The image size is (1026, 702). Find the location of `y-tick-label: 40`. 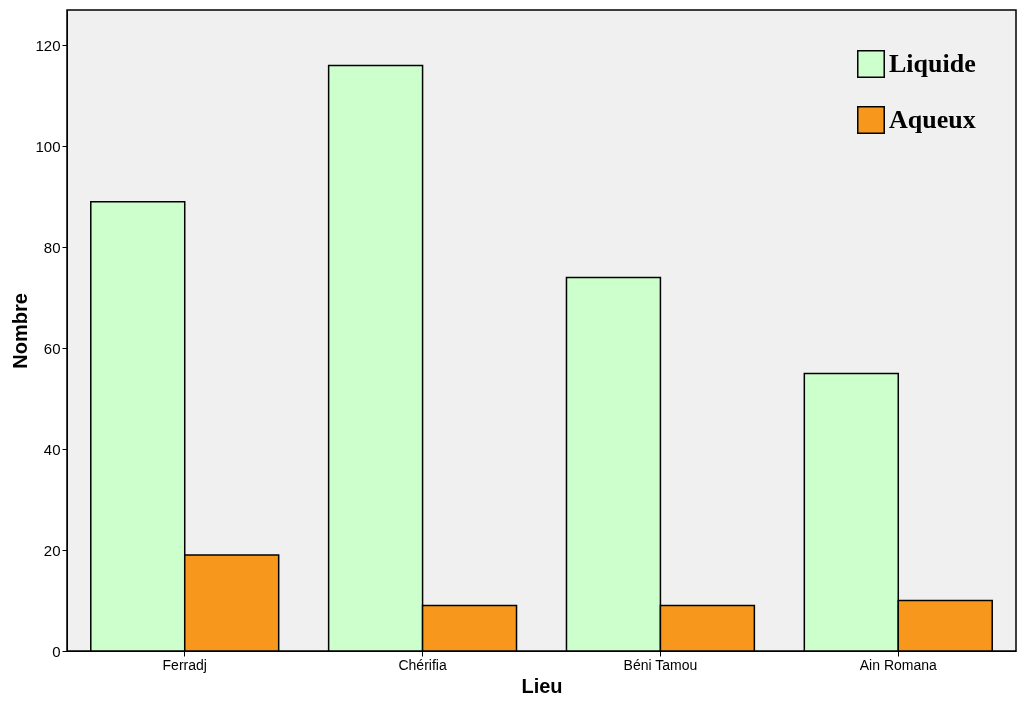

y-tick-label: 40 is located at coordinates (52, 449).